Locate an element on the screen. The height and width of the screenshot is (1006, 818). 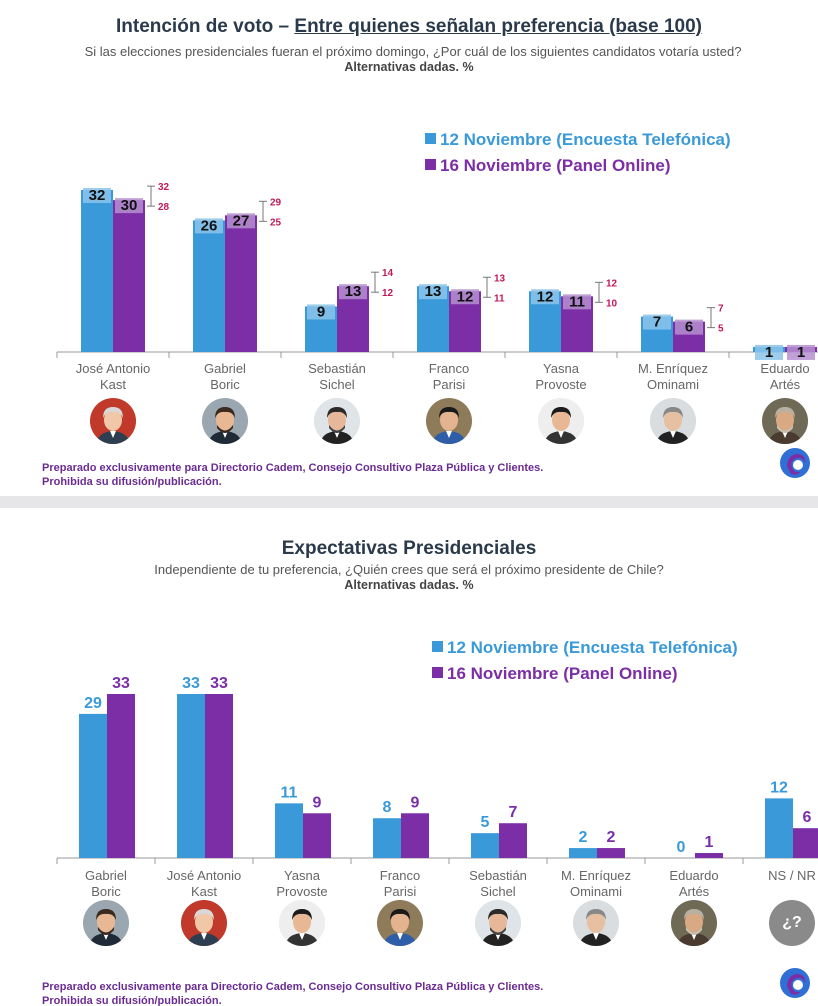
category-label: Artés is located at coordinates (785, 384).